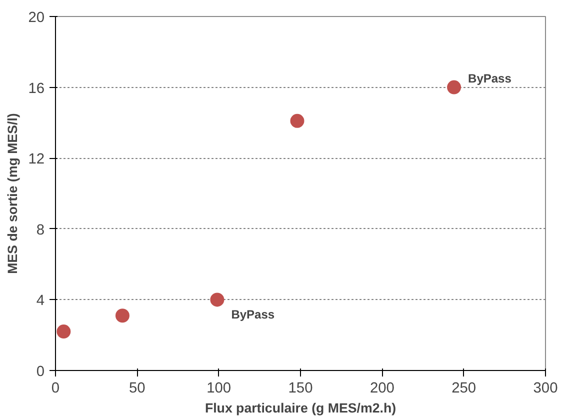 Image resolution: width=567 pixels, height=418 pixels. What do you see at coordinates (300, 408) in the screenshot?
I see `x-axis-title: Flux particulaire (g MES/m2.h)` at bounding box center [300, 408].